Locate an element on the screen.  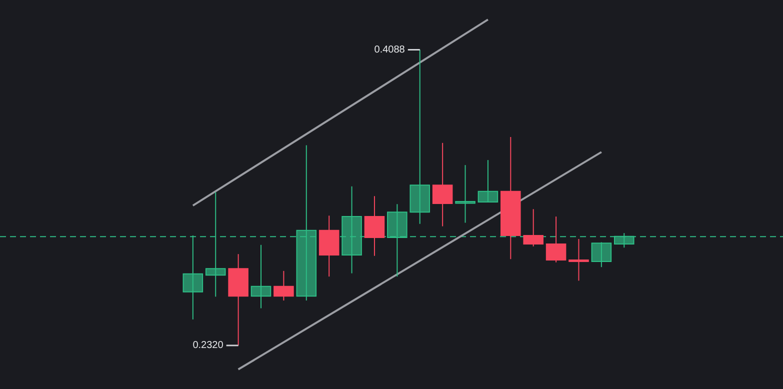
annotation: 0.2320 is located at coordinates (208, 346).